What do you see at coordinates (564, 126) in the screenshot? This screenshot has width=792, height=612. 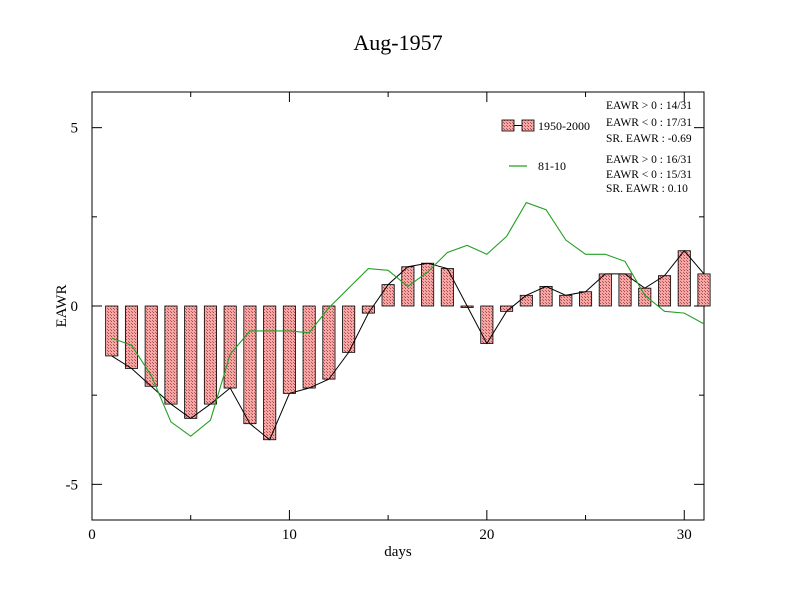 I see `legend-label-1950-2000: 1950-2000` at bounding box center [564, 126].